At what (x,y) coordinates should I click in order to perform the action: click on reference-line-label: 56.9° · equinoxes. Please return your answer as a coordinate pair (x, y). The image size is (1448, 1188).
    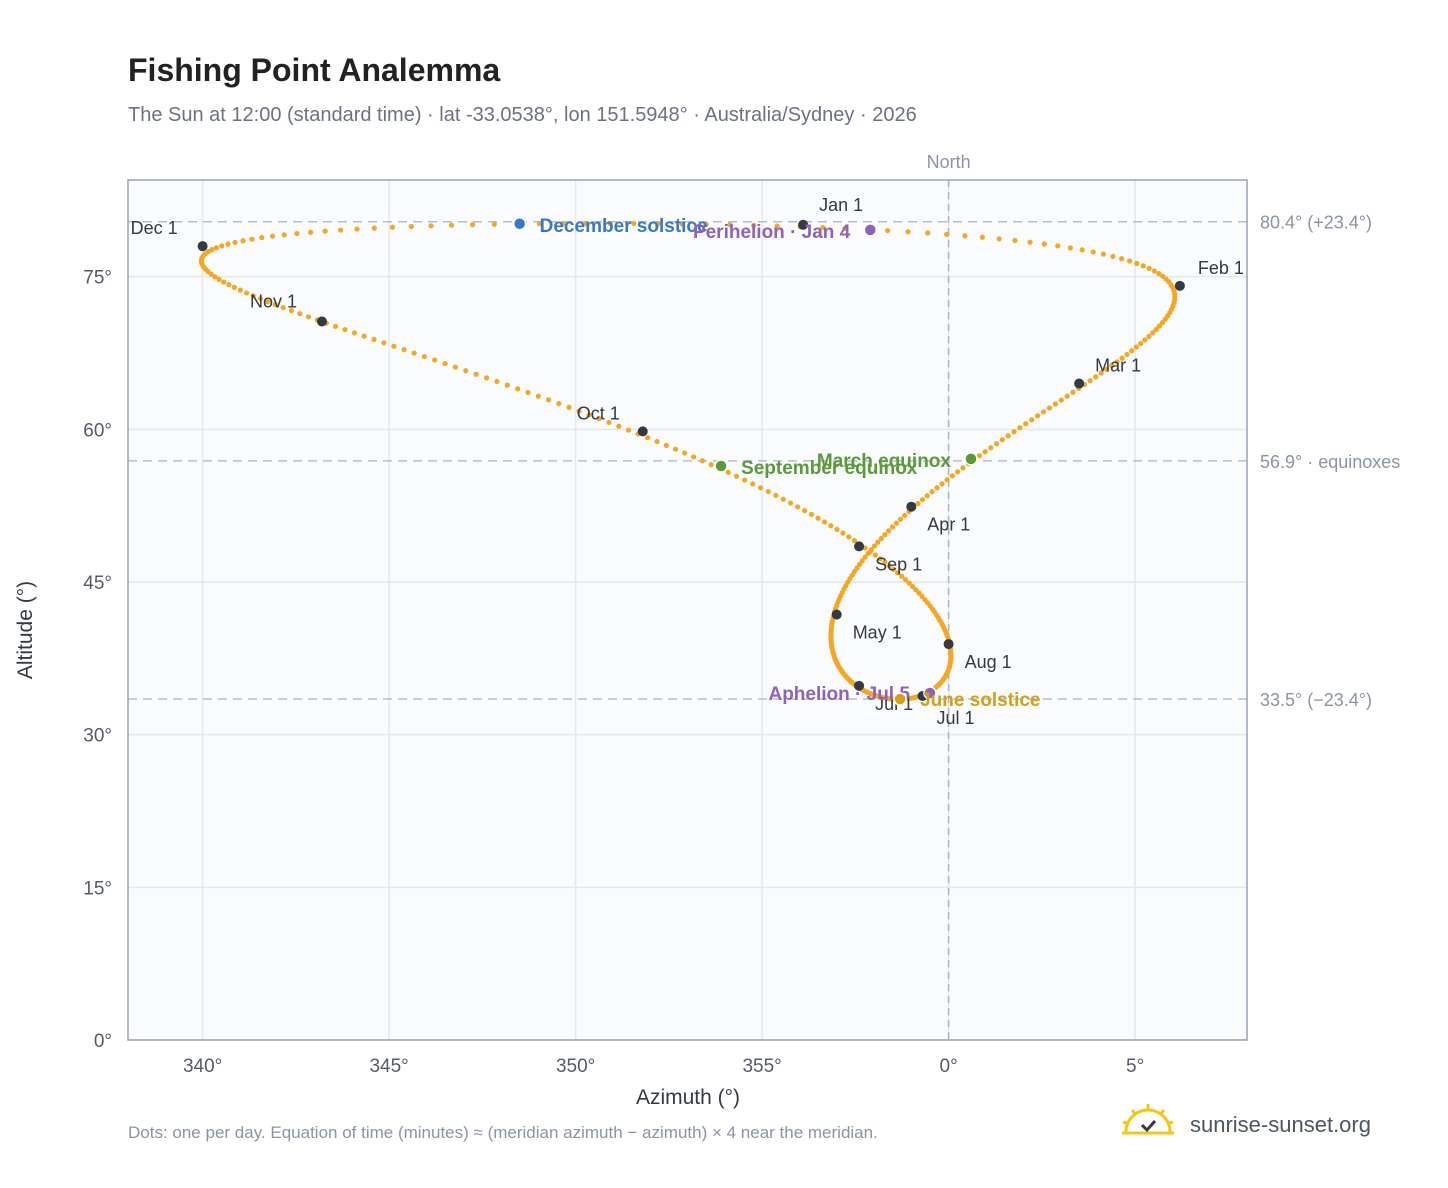
    Looking at the image, I should click on (1330, 462).